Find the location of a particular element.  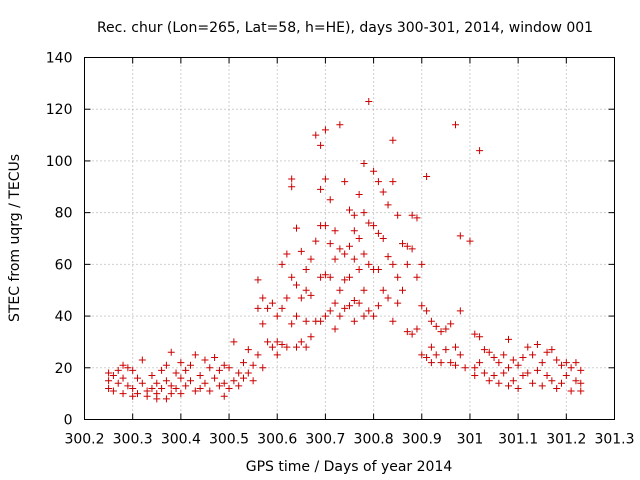

y-axis-label: STEC from uqrg / TECUs is located at coordinates (15, 238).